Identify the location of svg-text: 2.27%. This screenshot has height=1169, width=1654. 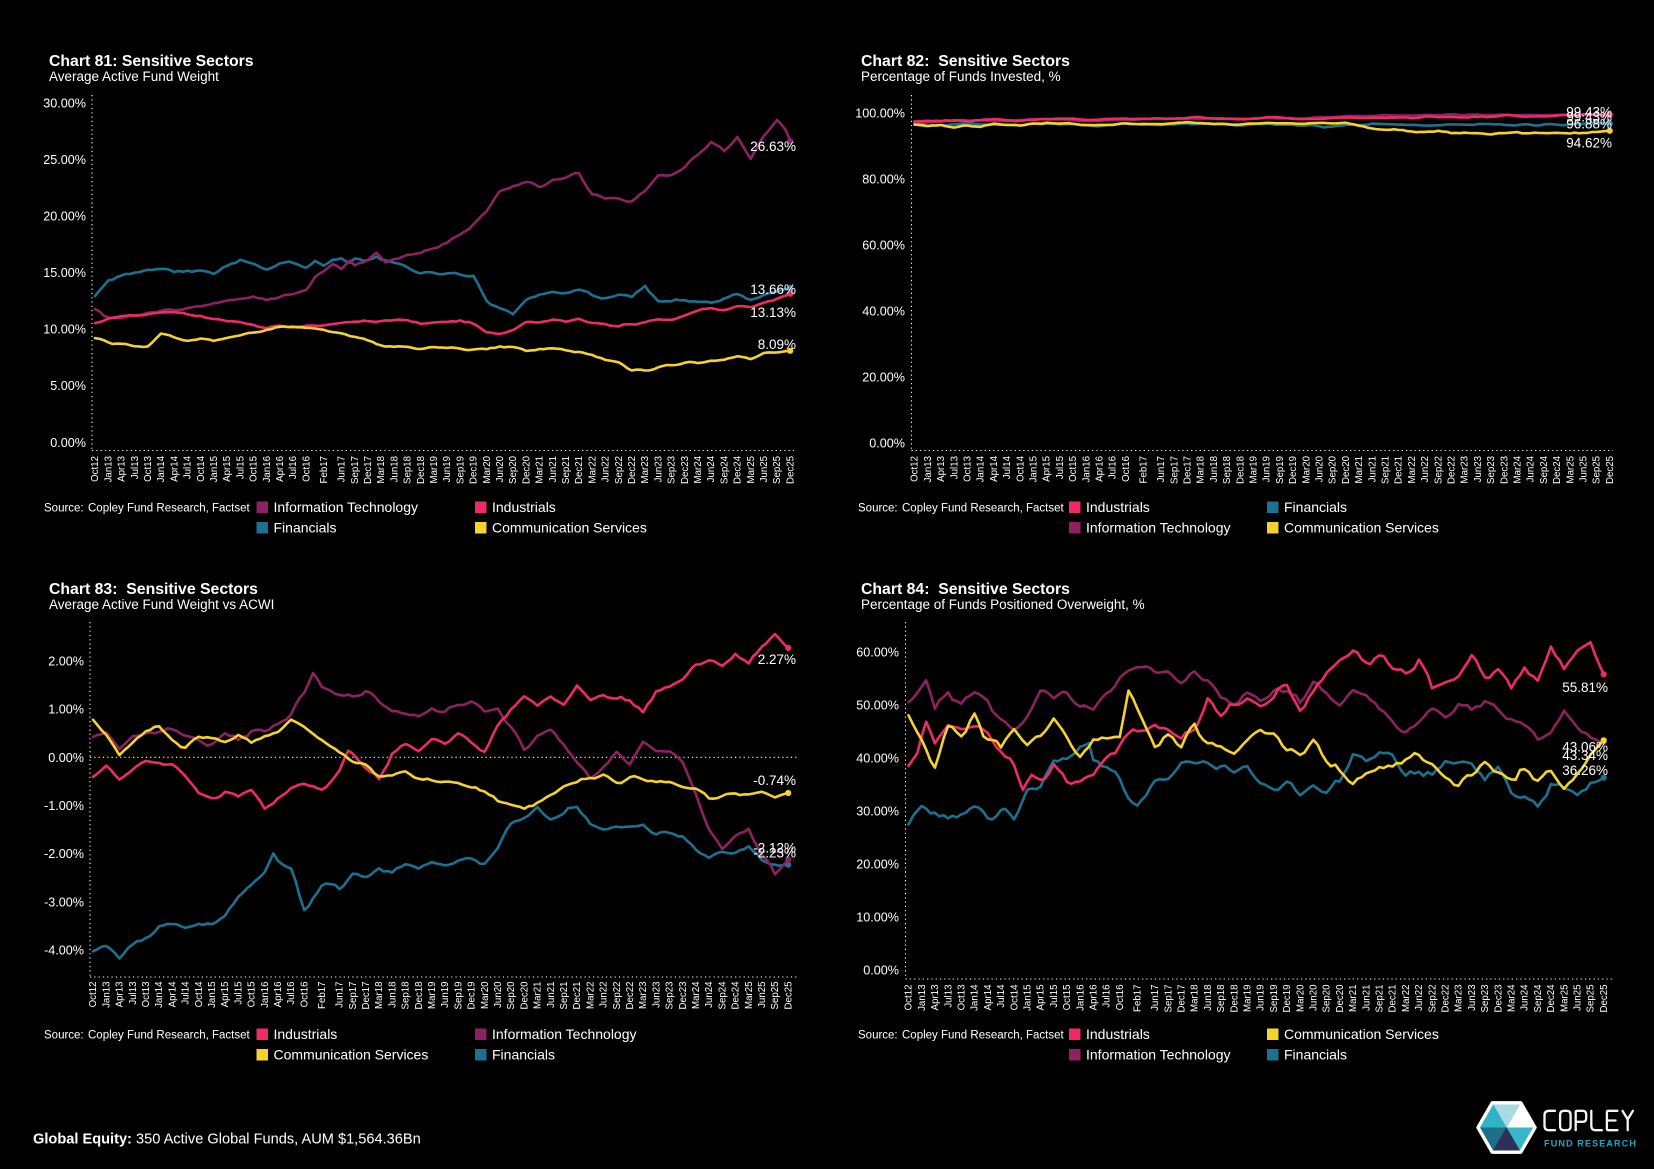
(777, 659).